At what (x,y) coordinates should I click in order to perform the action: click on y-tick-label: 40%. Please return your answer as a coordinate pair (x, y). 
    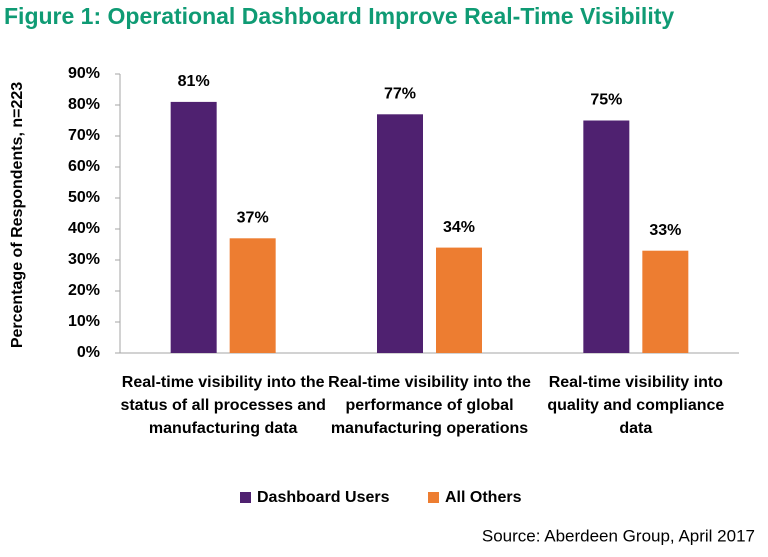
    Looking at the image, I should click on (84, 228).